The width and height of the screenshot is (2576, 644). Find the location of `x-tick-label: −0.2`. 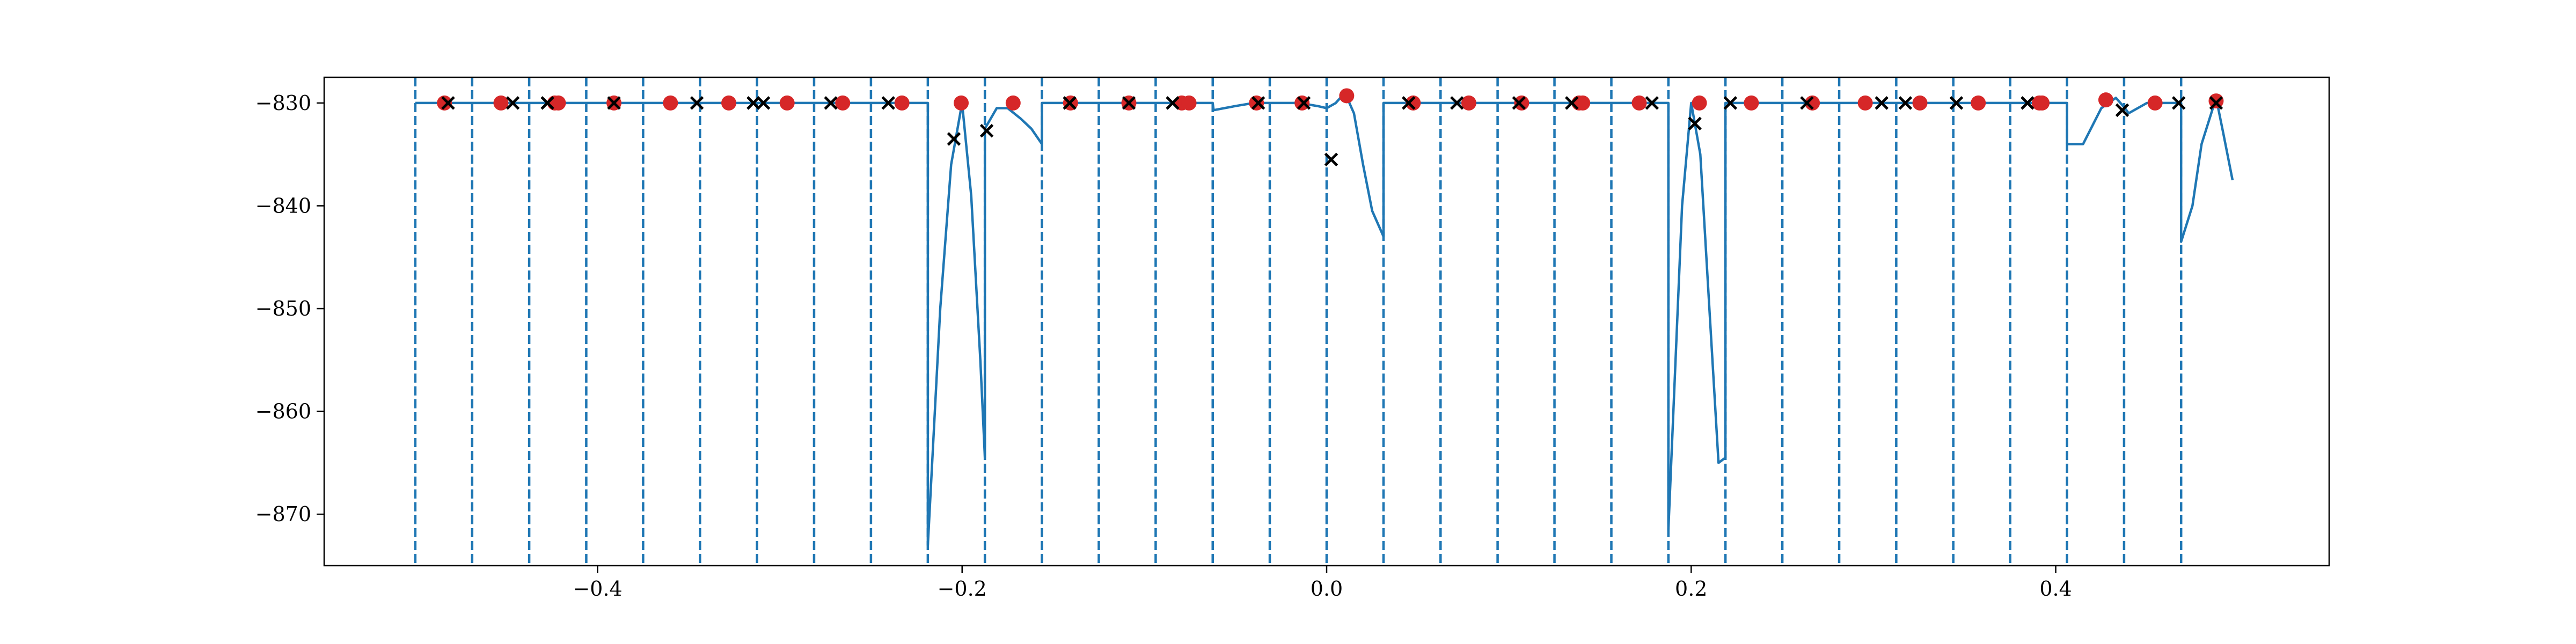

x-tick-label: −0.2 is located at coordinates (962, 589).